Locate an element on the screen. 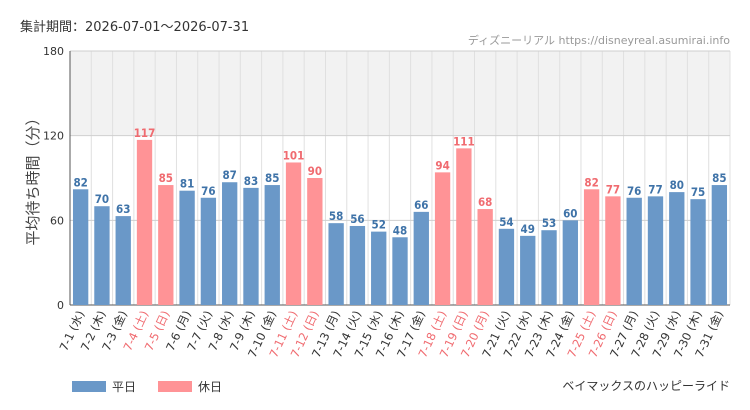 Image resolution: width=750 pixels, height=410 pixels. y-tick-label: 120 is located at coordinates (53, 136).